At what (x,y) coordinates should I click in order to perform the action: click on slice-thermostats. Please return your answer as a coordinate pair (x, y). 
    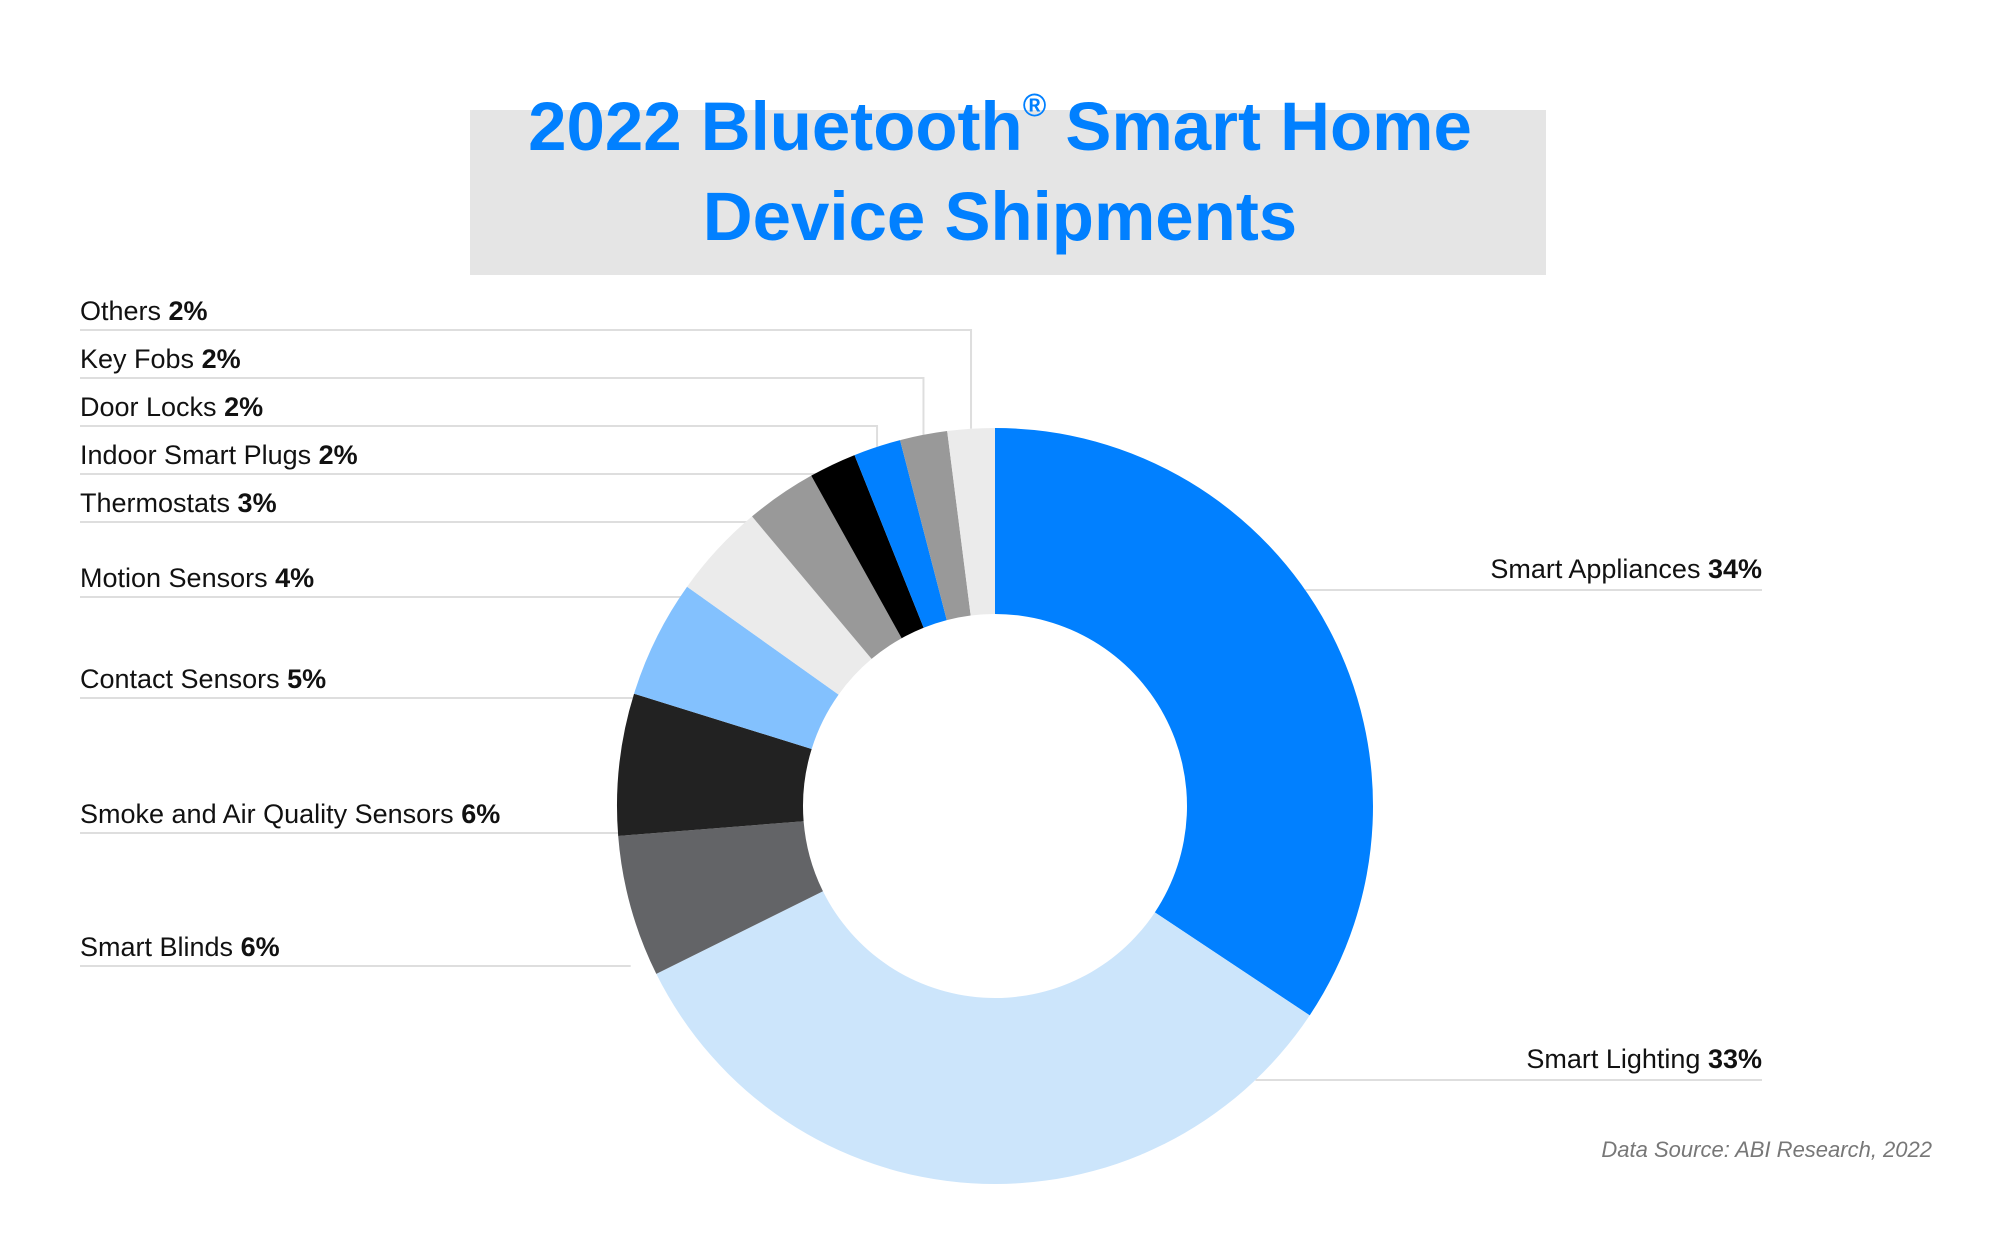
    Looking at the image, I should click on (827, 567).